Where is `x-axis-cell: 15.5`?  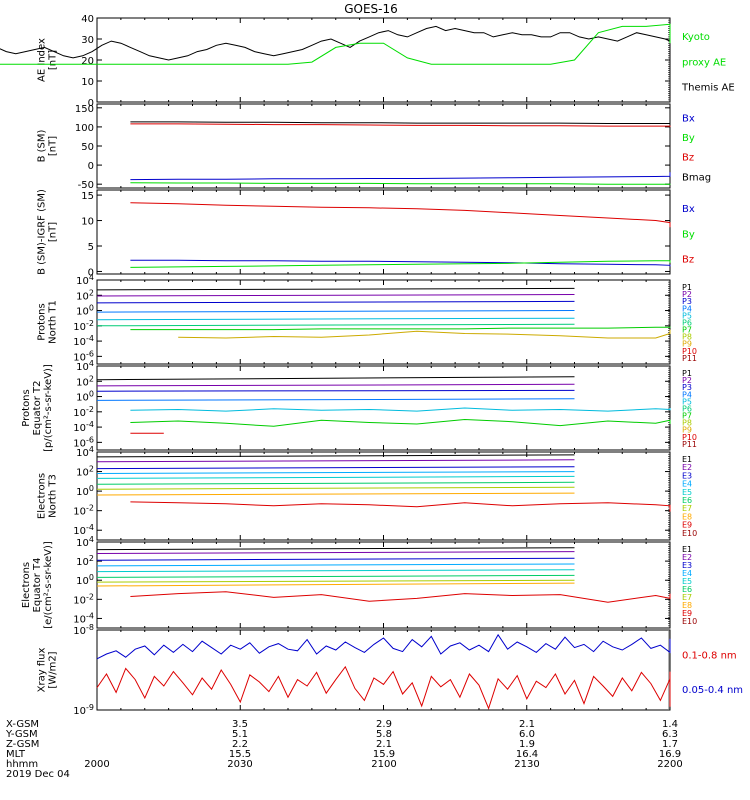
x-axis-cell: 15.5 is located at coordinates (240, 754).